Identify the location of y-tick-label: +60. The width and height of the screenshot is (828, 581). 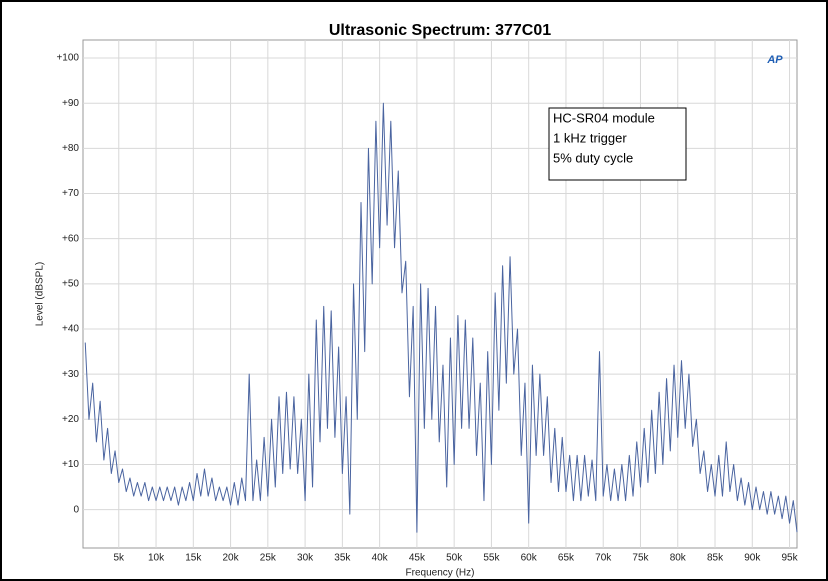
(70, 238).